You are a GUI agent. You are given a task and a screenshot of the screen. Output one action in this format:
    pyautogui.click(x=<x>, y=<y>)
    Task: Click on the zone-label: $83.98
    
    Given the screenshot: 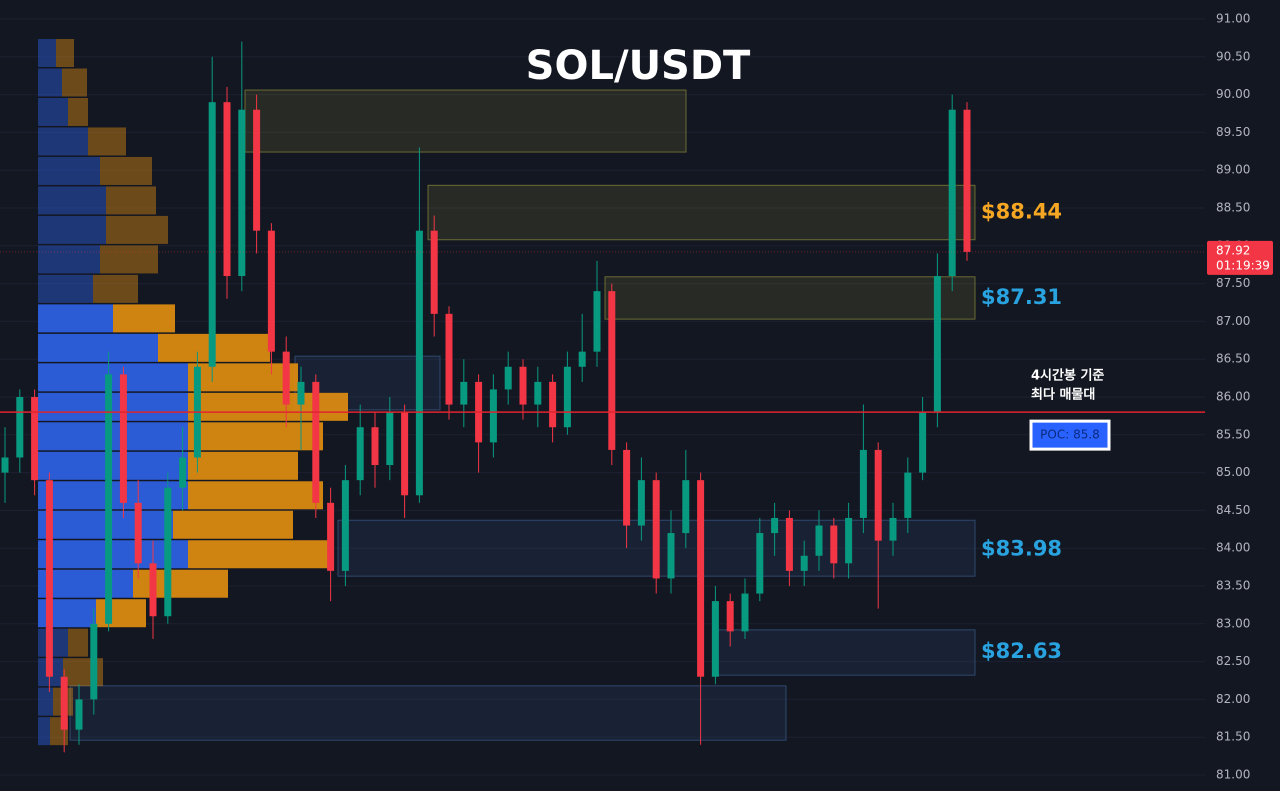 What is the action you would take?
    pyautogui.click(x=1021, y=549)
    